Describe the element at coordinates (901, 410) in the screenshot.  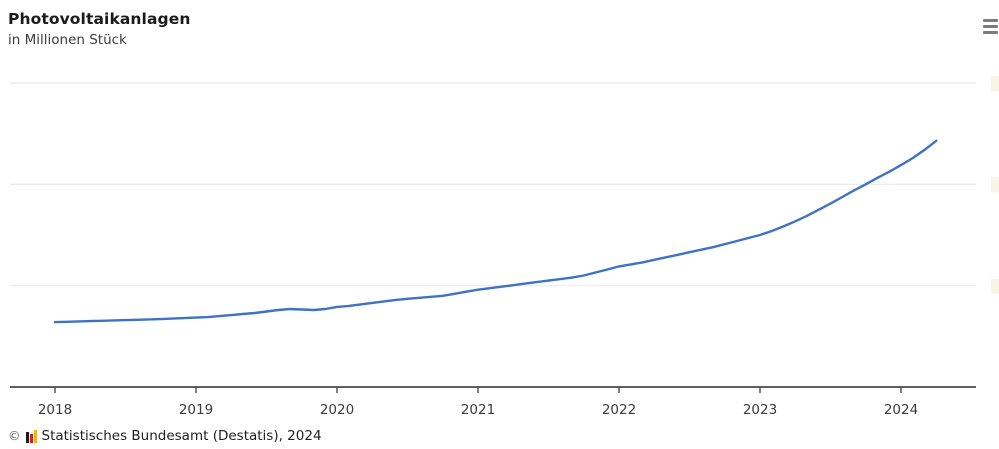
I see `x-axis-tick-label: 2024` at that location.